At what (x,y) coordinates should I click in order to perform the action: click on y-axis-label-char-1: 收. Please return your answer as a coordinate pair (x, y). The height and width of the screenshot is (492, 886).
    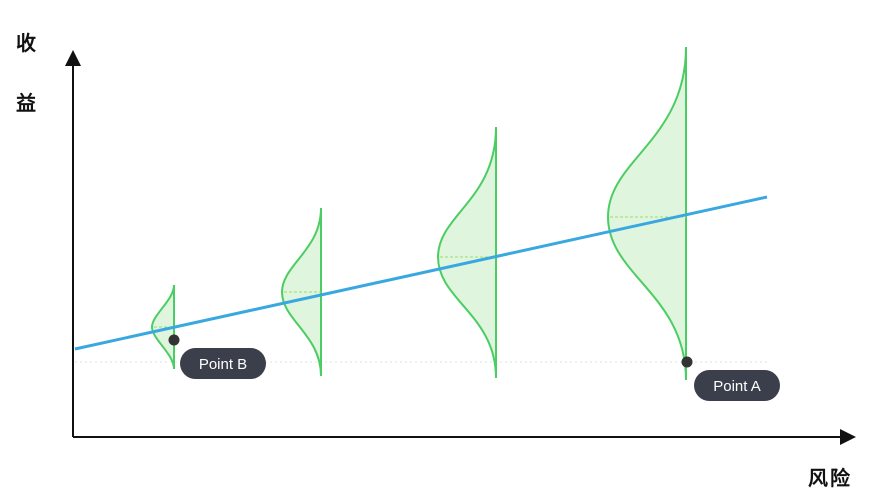
    Looking at the image, I should click on (26, 43).